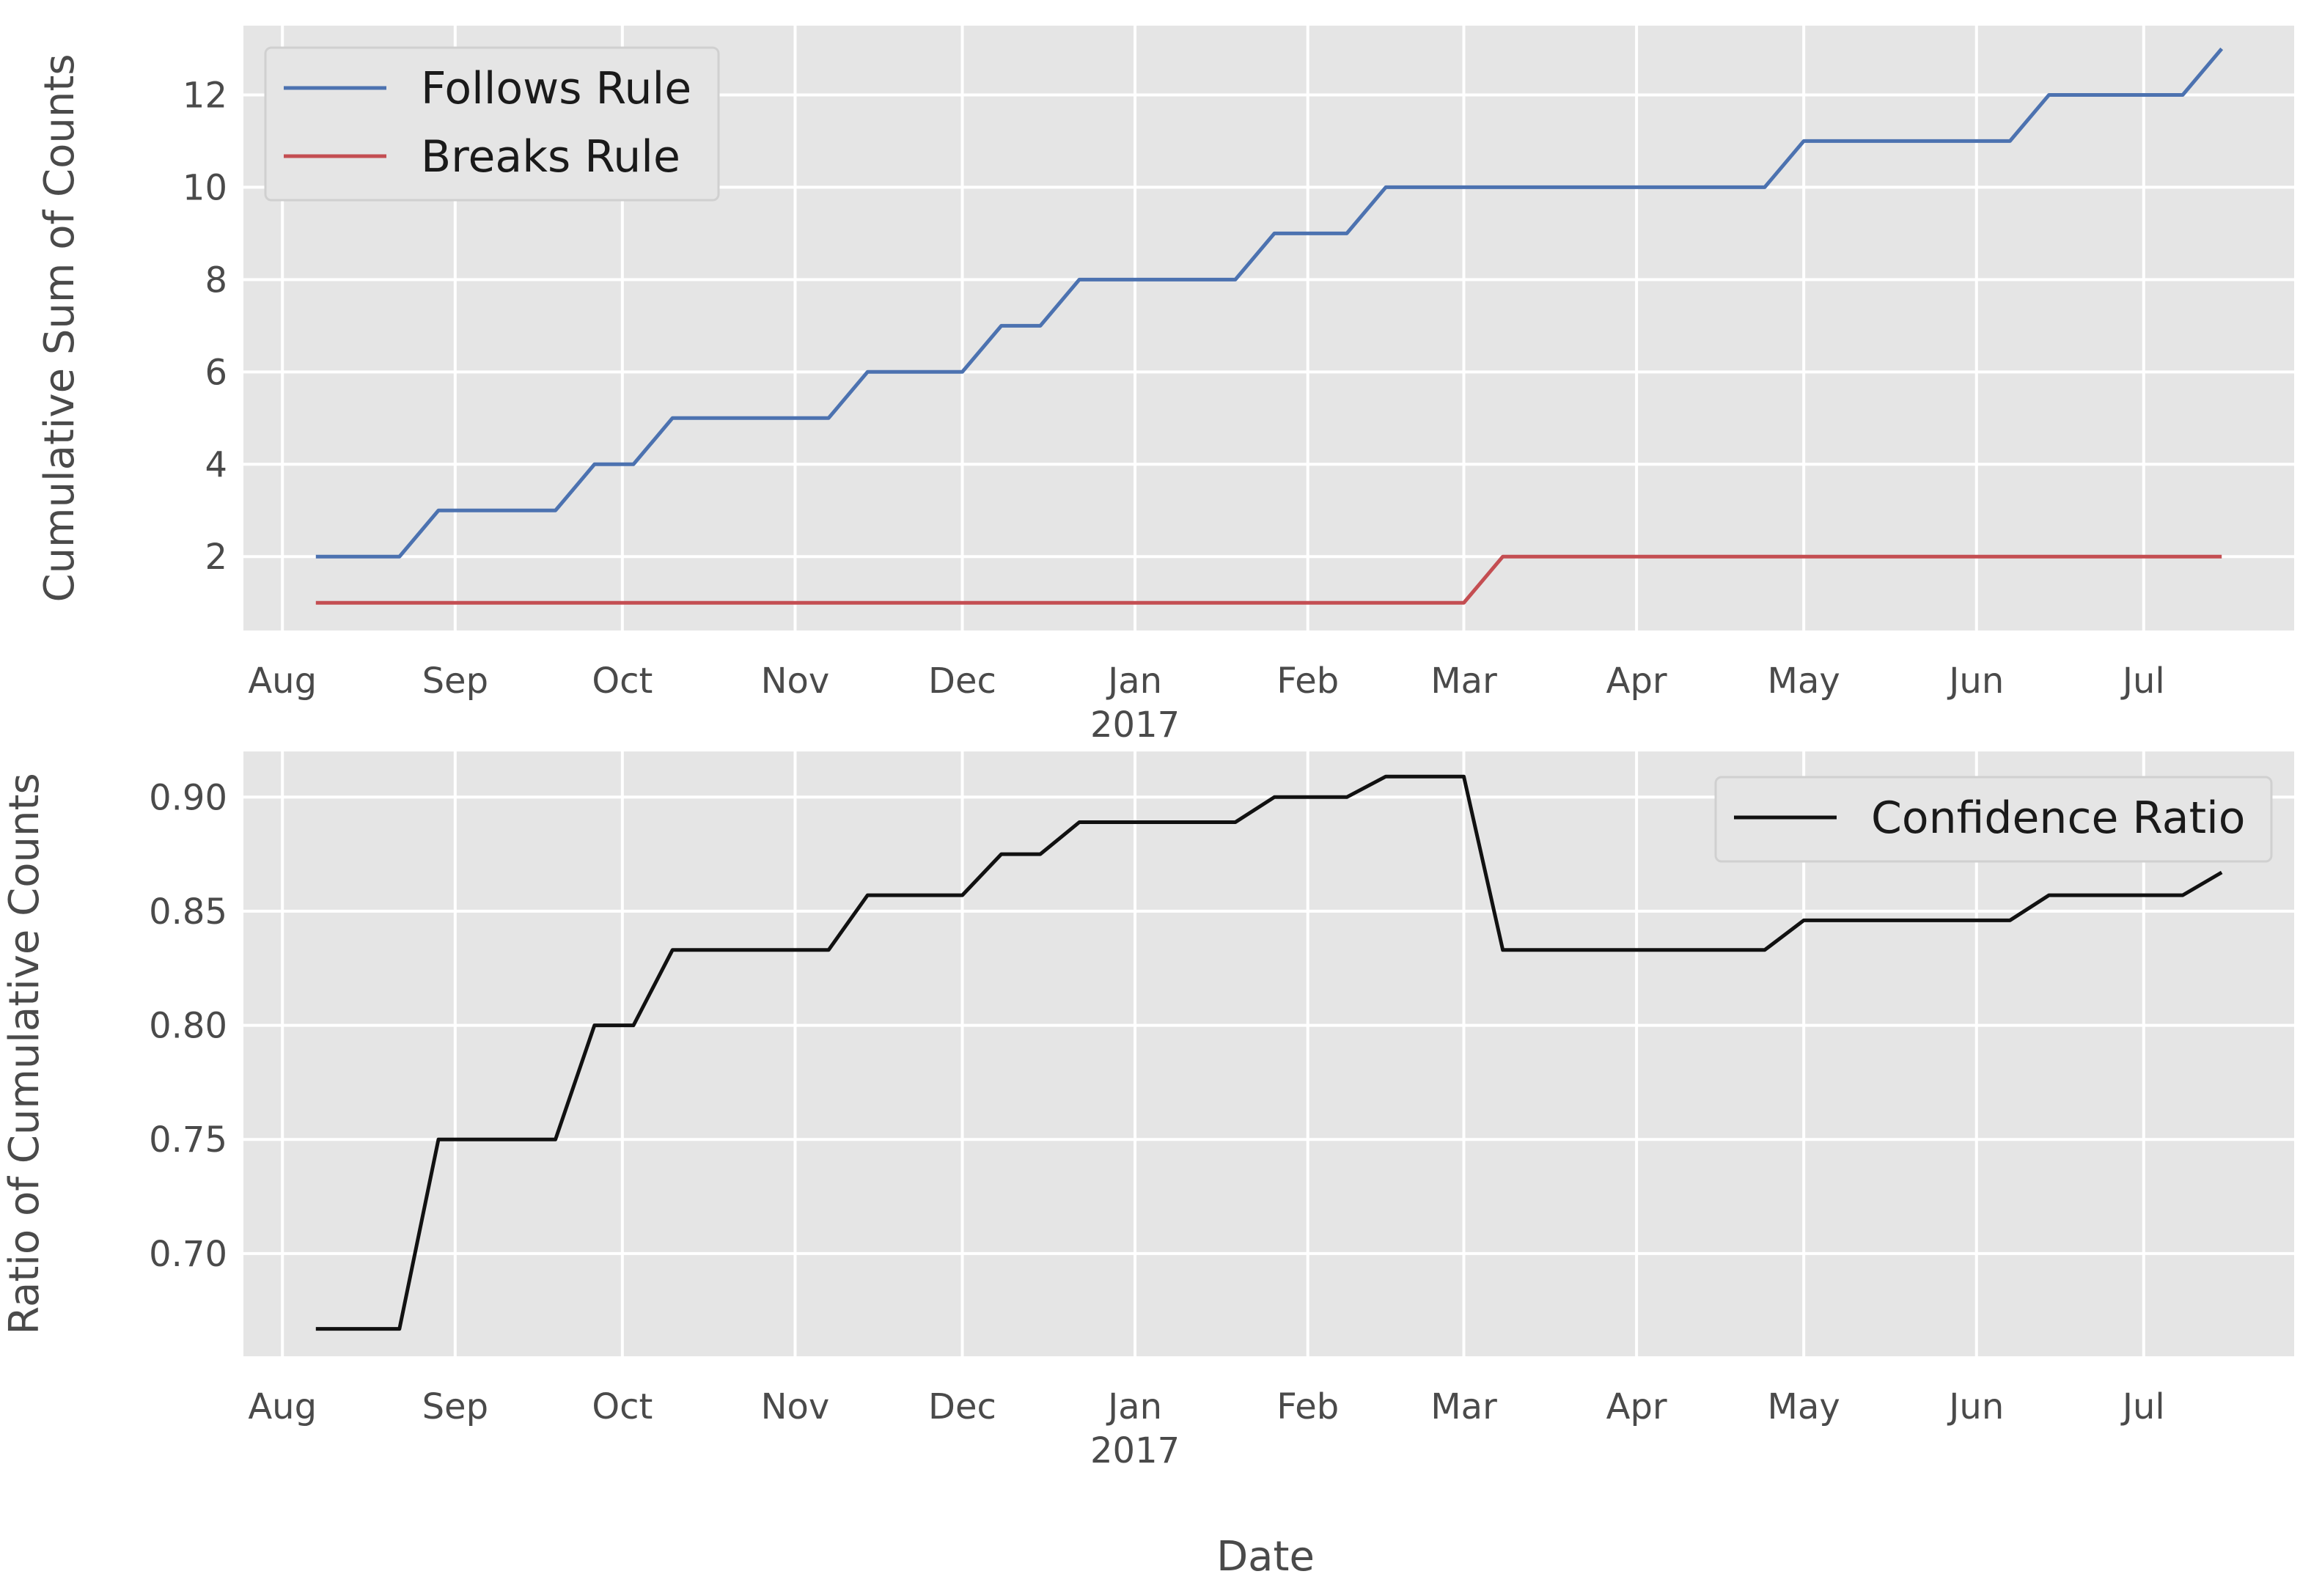 This screenshot has width=2311, height=1596. What do you see at coordinates (25, 1053) in the screenshot?
I see `y-axis-label: Ratio of Cumulative Counts` at bounding box center [25, 1053].